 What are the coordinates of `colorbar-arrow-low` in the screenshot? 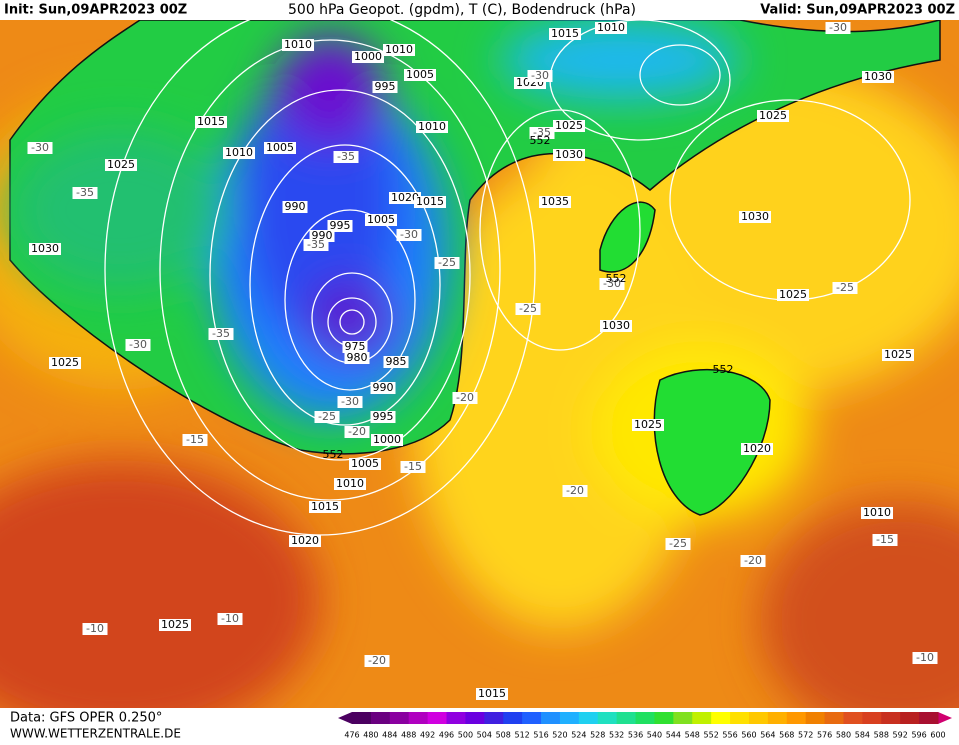 It's located at (345, 718).